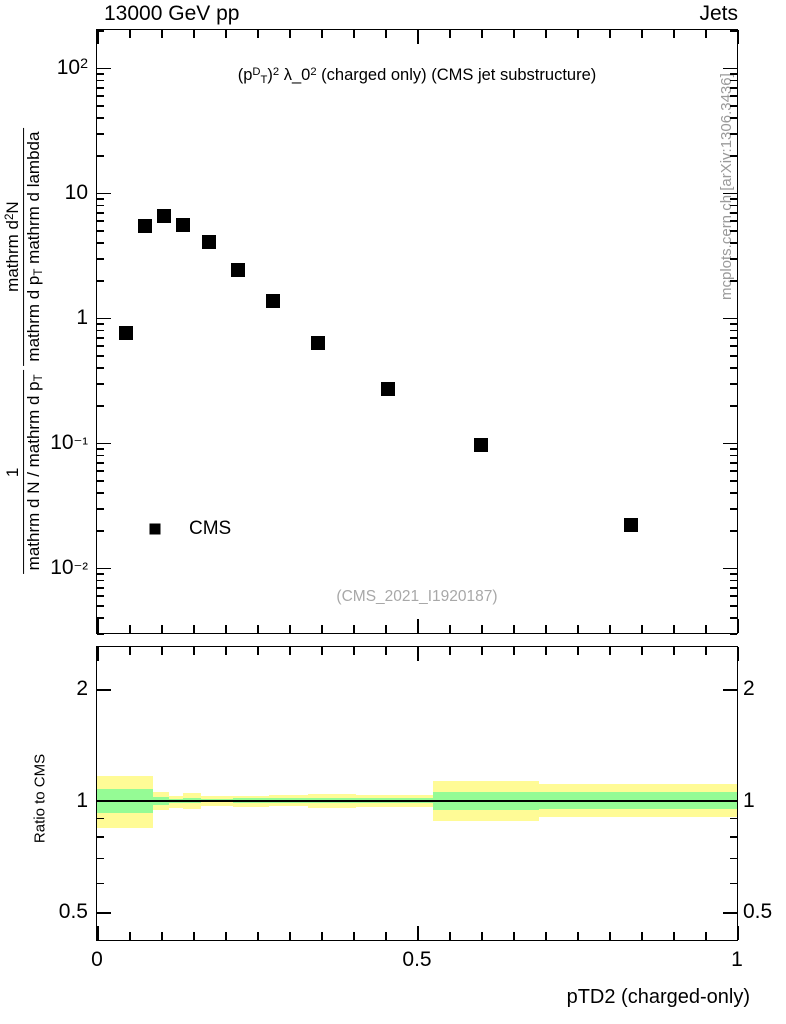  What do you see at coordinates (34, 246) in the screenshot?
I see `y-axis-den: mathrm d pT mathrm d lambda` at bounding box center [34, 246].